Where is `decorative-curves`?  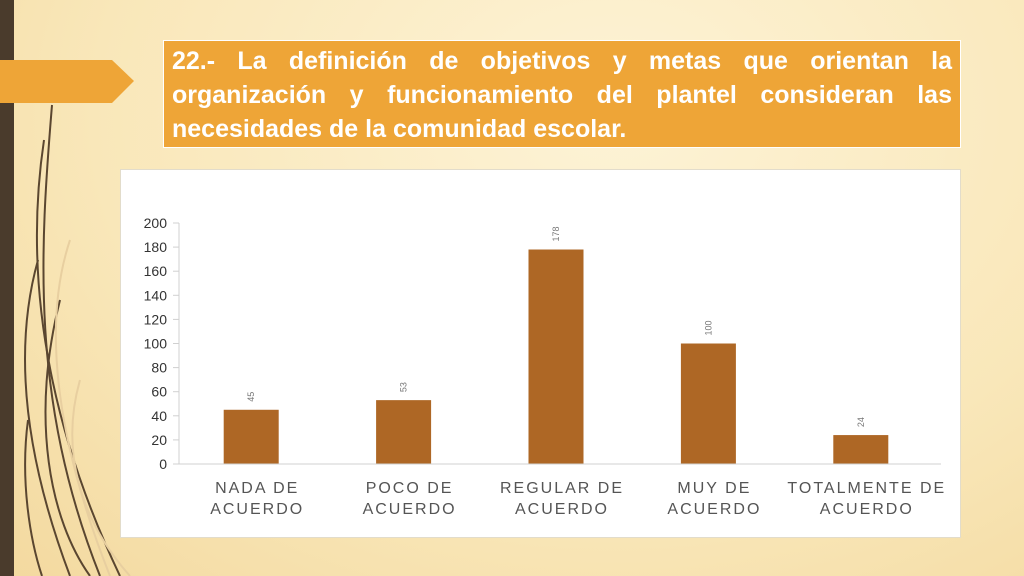 decorative-curves is located at coordinates (72, 340).